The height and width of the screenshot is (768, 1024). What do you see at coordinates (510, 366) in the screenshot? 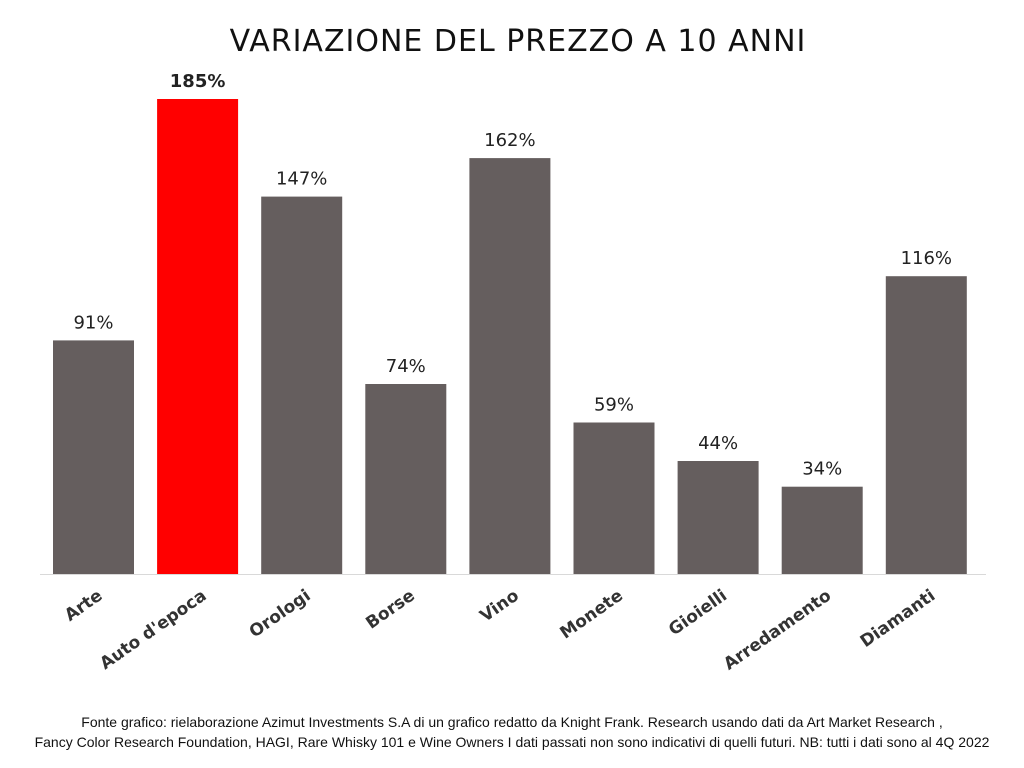
I see `bar-vino` at bounding box center [510, 366].